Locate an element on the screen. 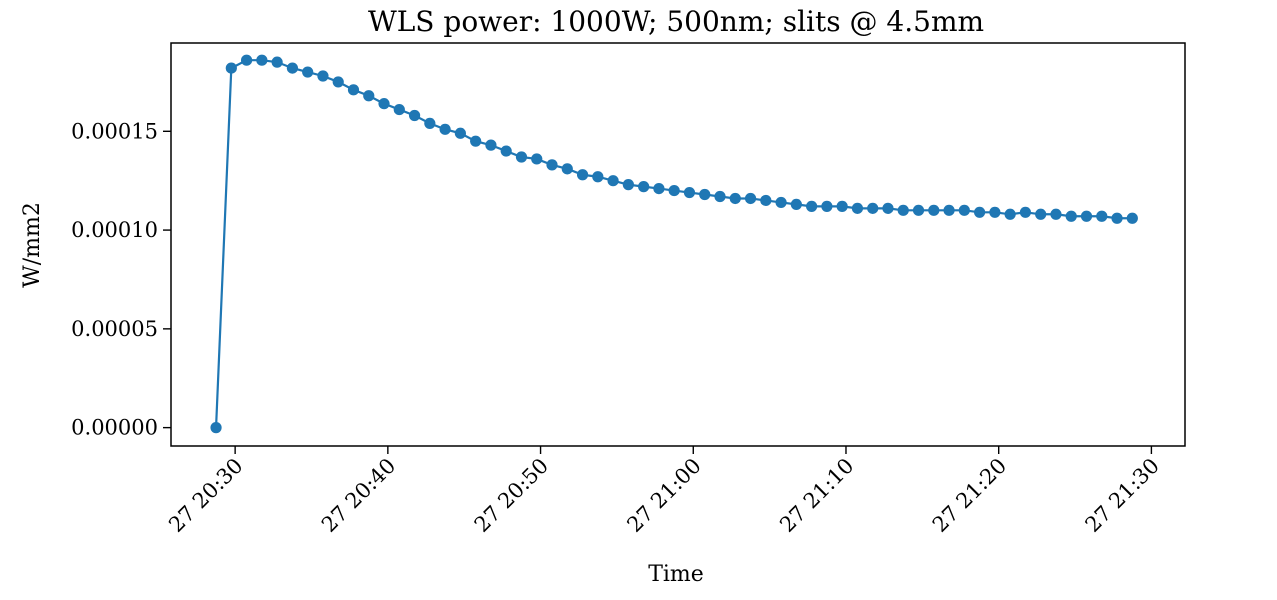 This screenshot has height=600, width=1277. x-tick-label: 27 21:30 is located at coordinates (1122, 495).